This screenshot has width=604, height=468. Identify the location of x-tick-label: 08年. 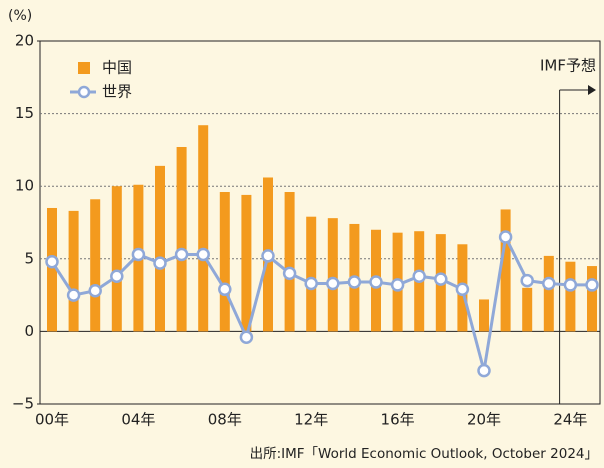
(225, 420).